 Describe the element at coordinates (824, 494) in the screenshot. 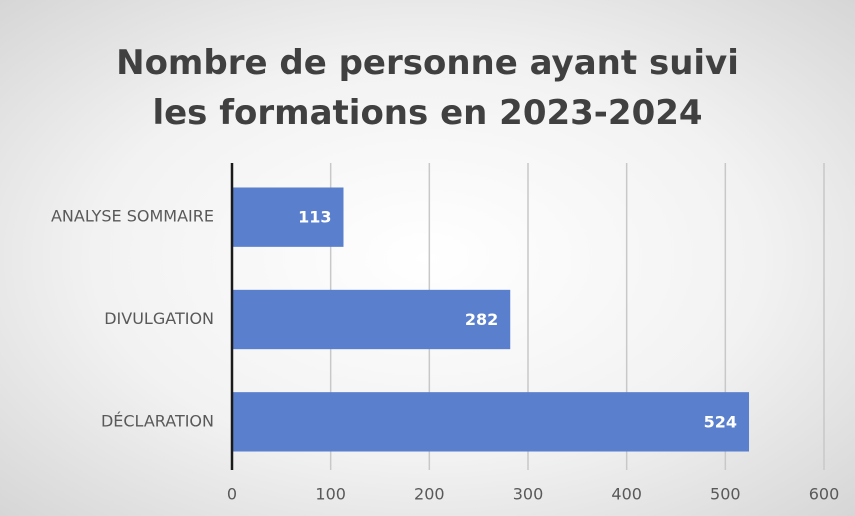

I see `x-tick-label: 600` at that location.